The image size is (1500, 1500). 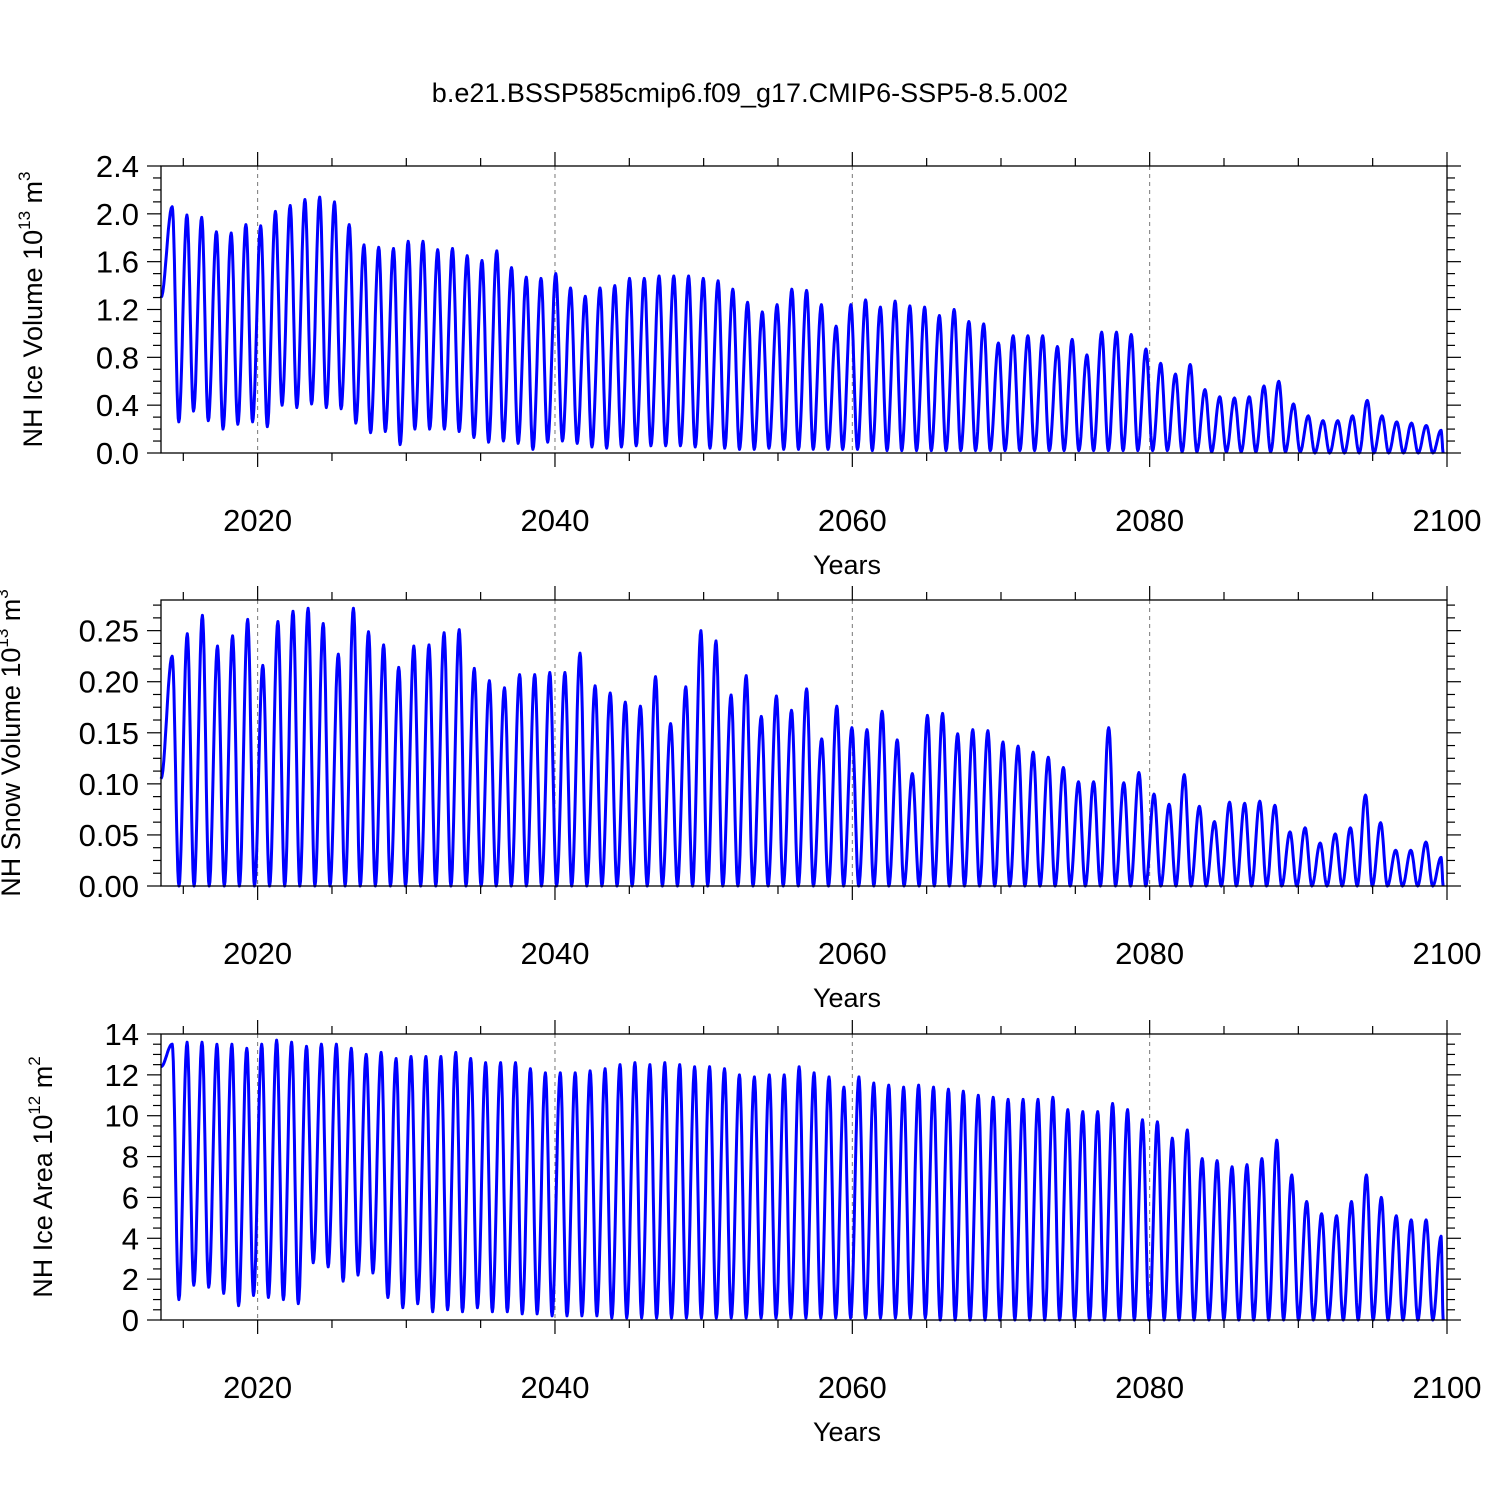 What do you see at coordinates (117, 166) in the screenshot?
I see `y-tick-label: 2.4` at bounding box center [117, 166].